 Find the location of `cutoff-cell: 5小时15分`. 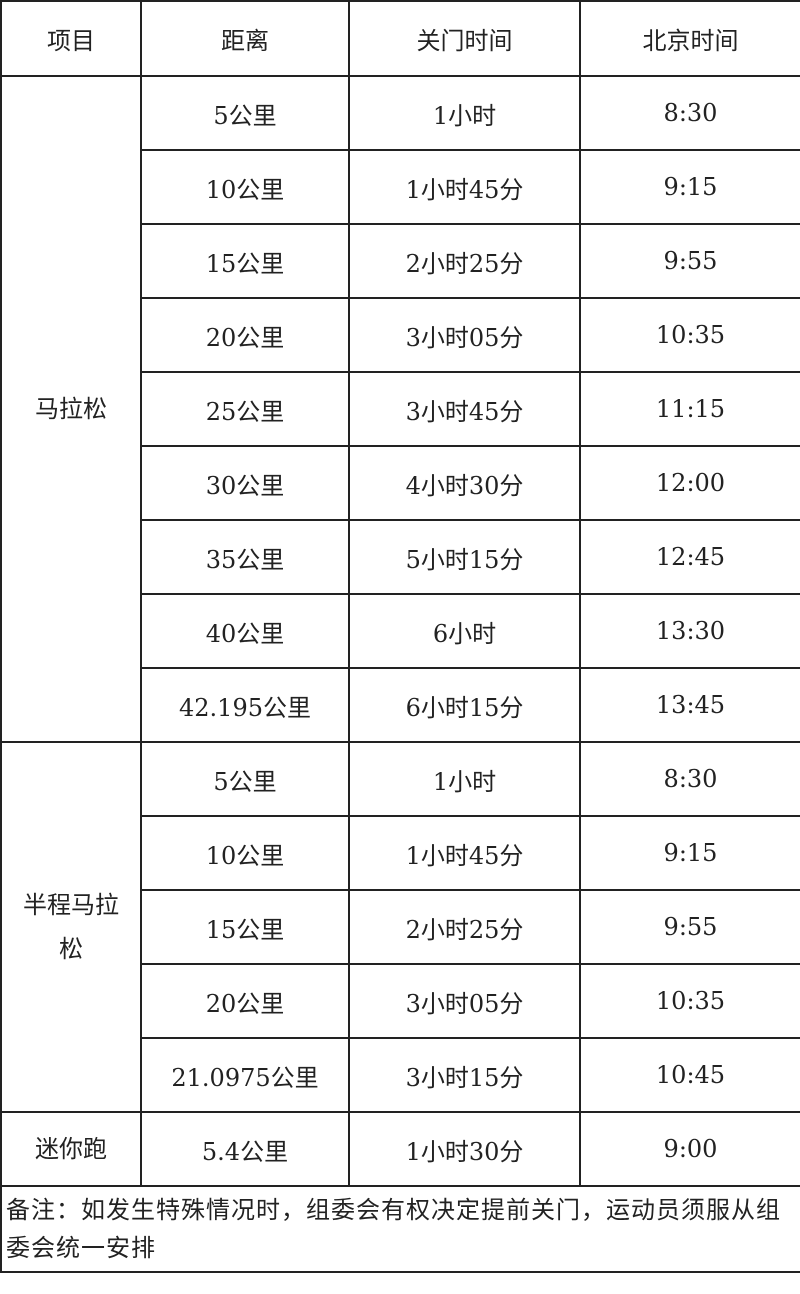

cutoff-cell: 5小时15分 is located at coordinates (464, 557).